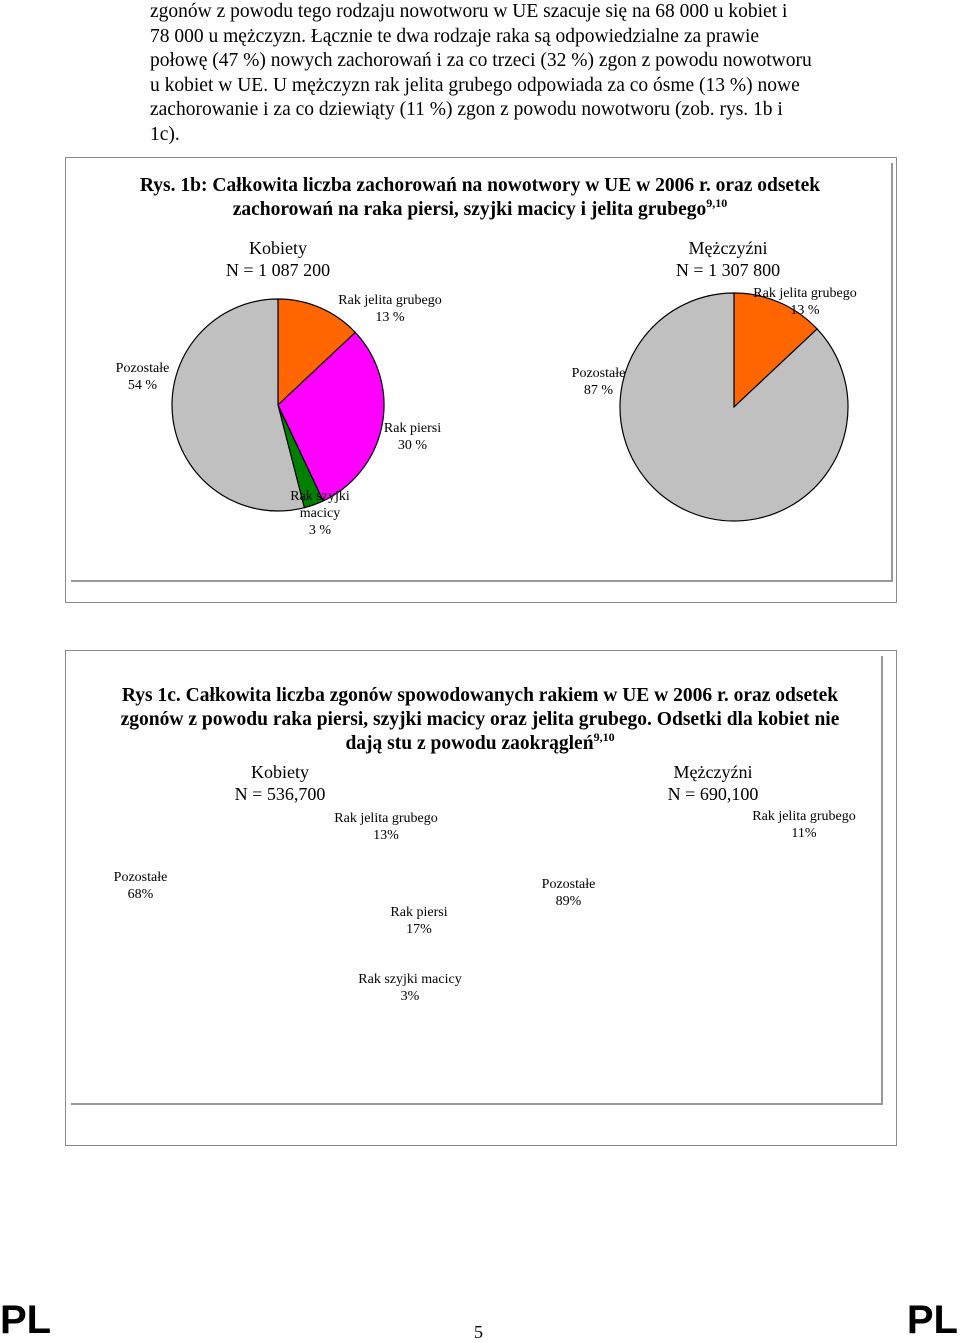 This screenshot has width=960, height=1343. What do you see at coordinates (604, 737) in the screenshot?
I see `figure-1c-title-sup: 9,10` at bounding box center [604, 737].